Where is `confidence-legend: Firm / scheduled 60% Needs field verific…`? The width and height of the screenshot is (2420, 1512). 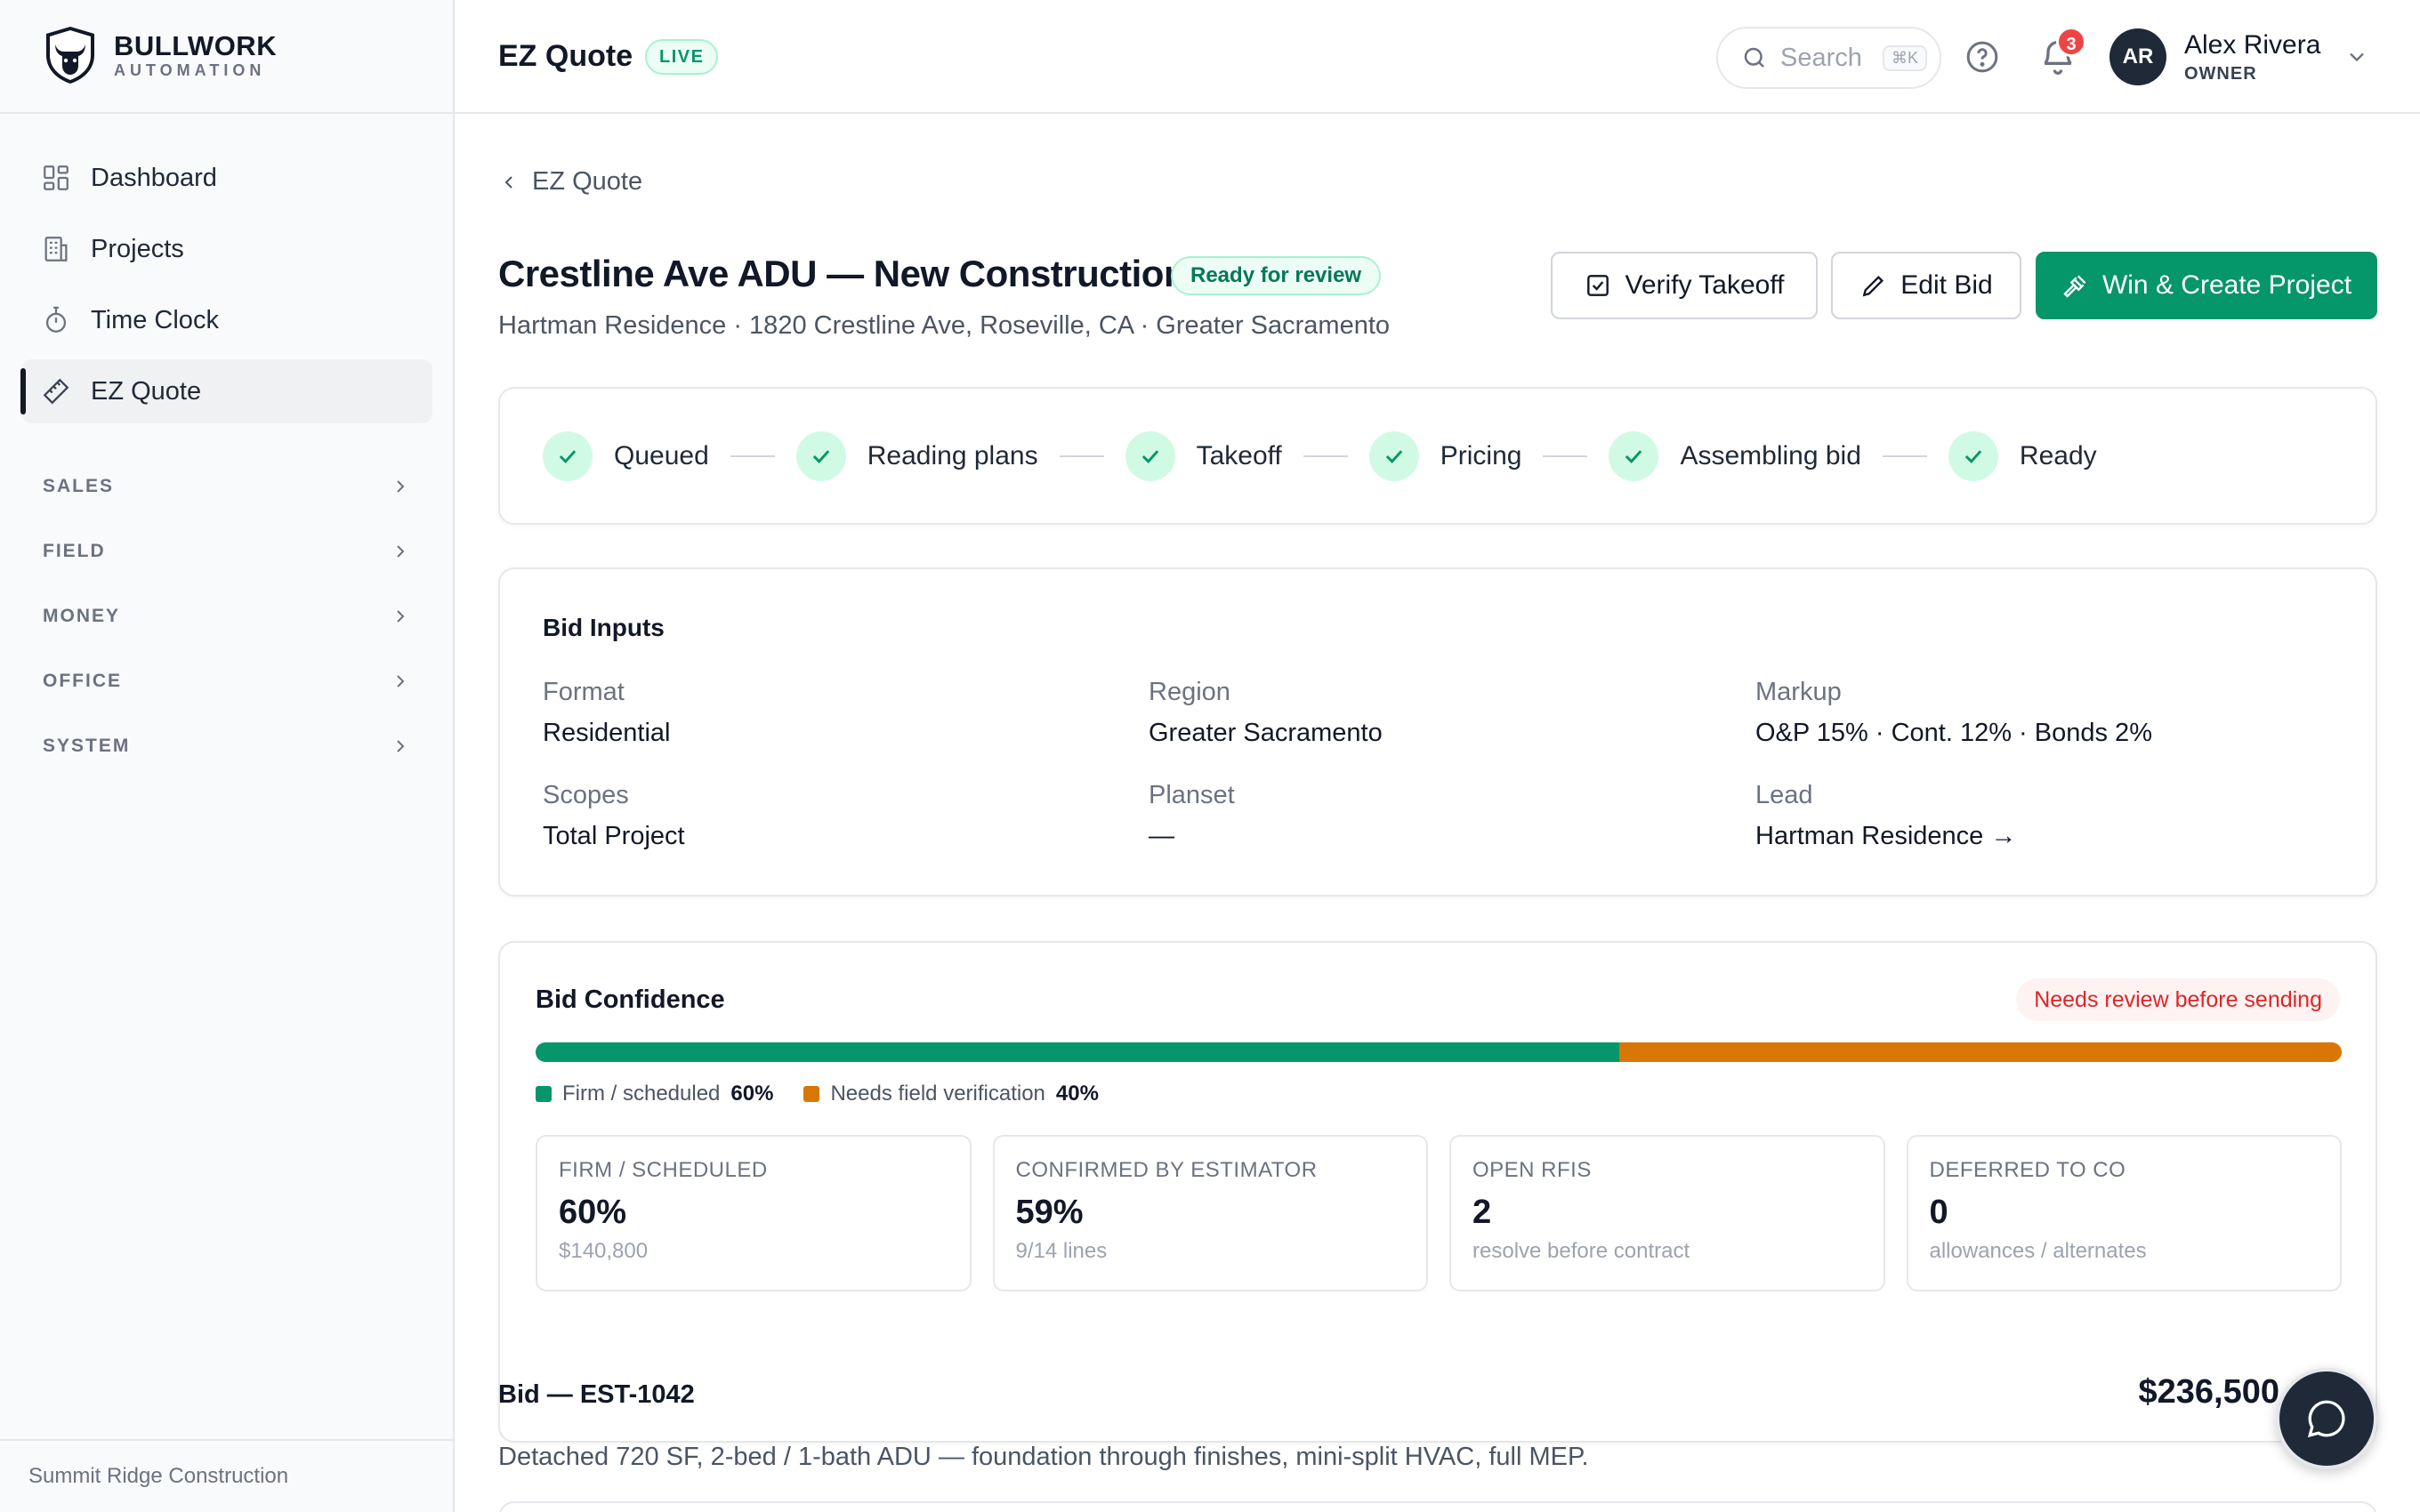
confidence-legend: Firm / scheduled 60% Needs field verific… is located at coordinates (817, 1094).